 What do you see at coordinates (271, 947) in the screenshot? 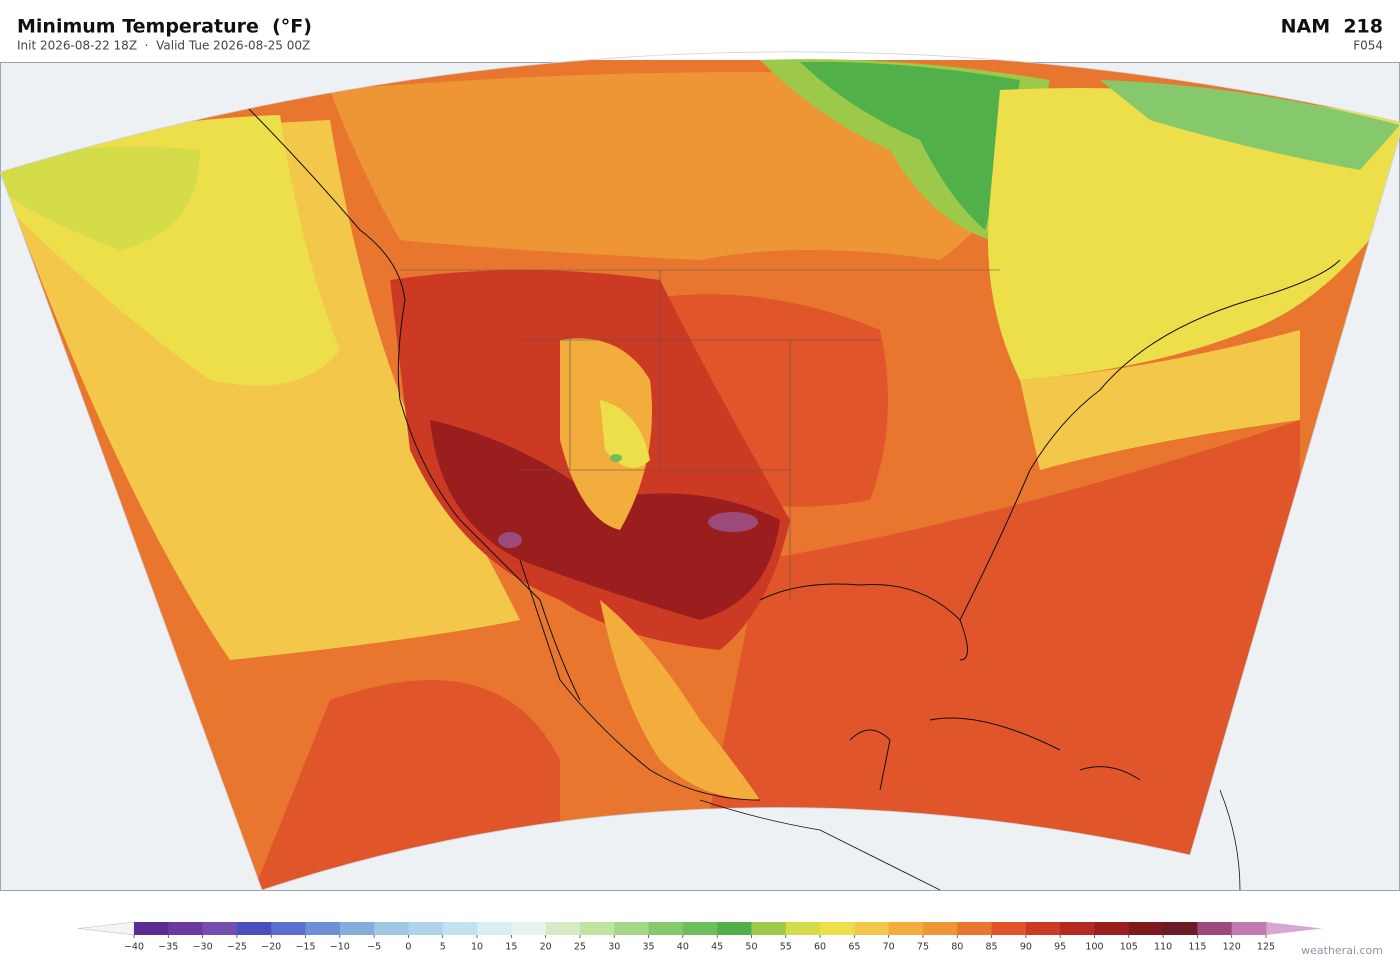
I see `colorbar-tick-label: −20` at bounding box center [271, 947].